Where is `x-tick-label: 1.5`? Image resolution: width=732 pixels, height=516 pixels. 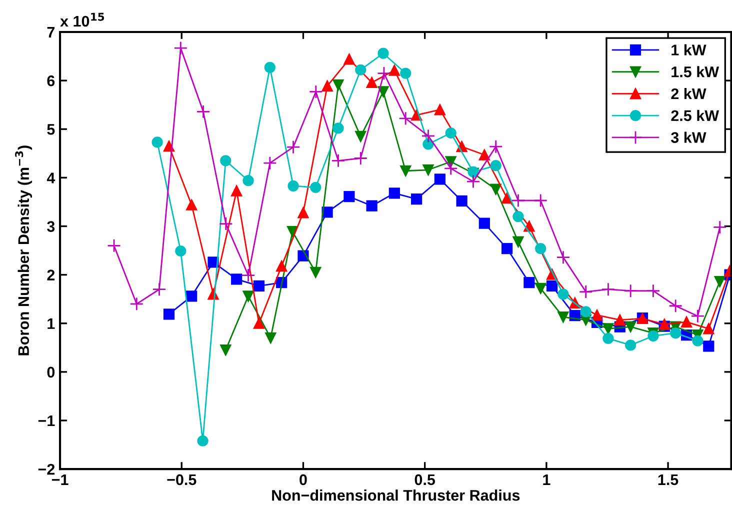 x-tick-label: 1.5 is located at coordinates (668, 480).